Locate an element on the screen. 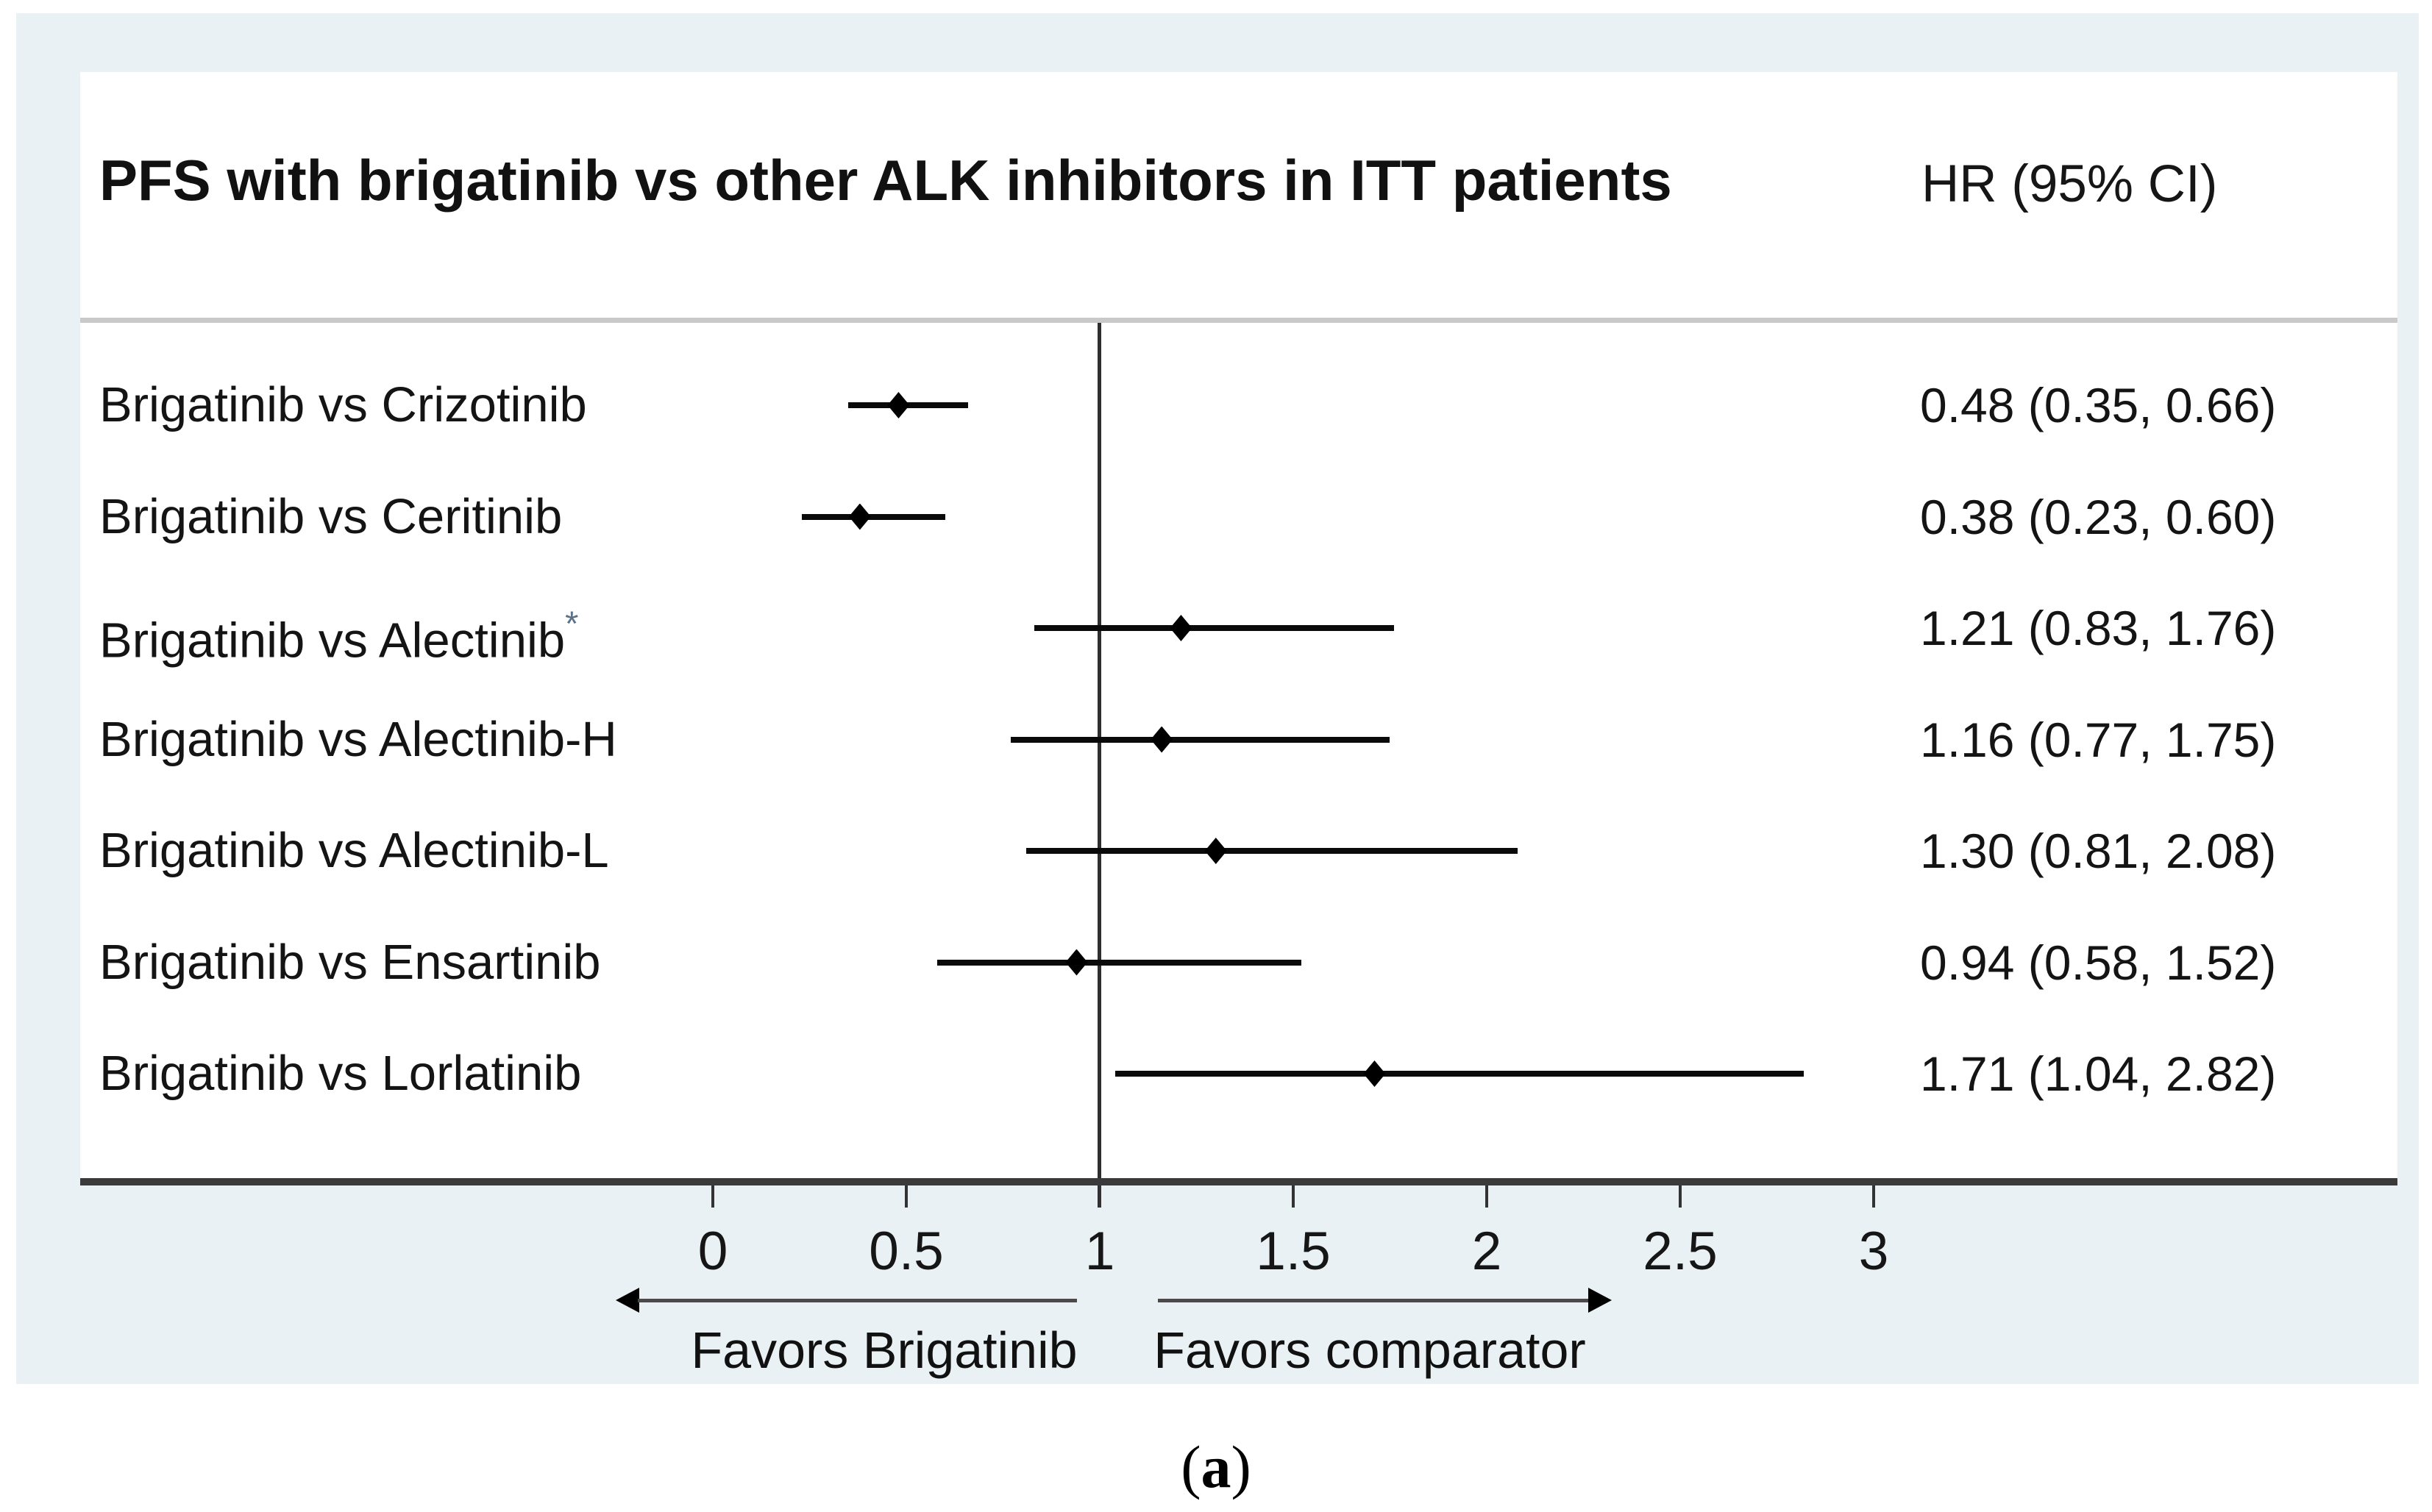 The width and height of the screenshot is (2432, 1512). caption-open-paren: ( is located at coordinates (1191, 1466).